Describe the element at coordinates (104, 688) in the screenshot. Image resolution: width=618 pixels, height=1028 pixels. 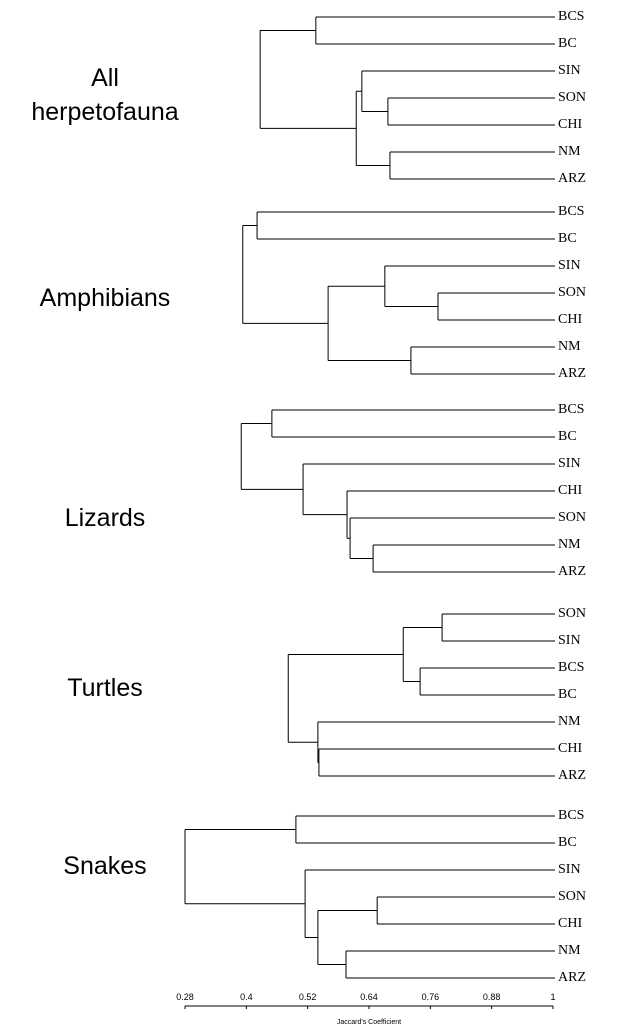
I see `panel-title: Turtles` at that location.